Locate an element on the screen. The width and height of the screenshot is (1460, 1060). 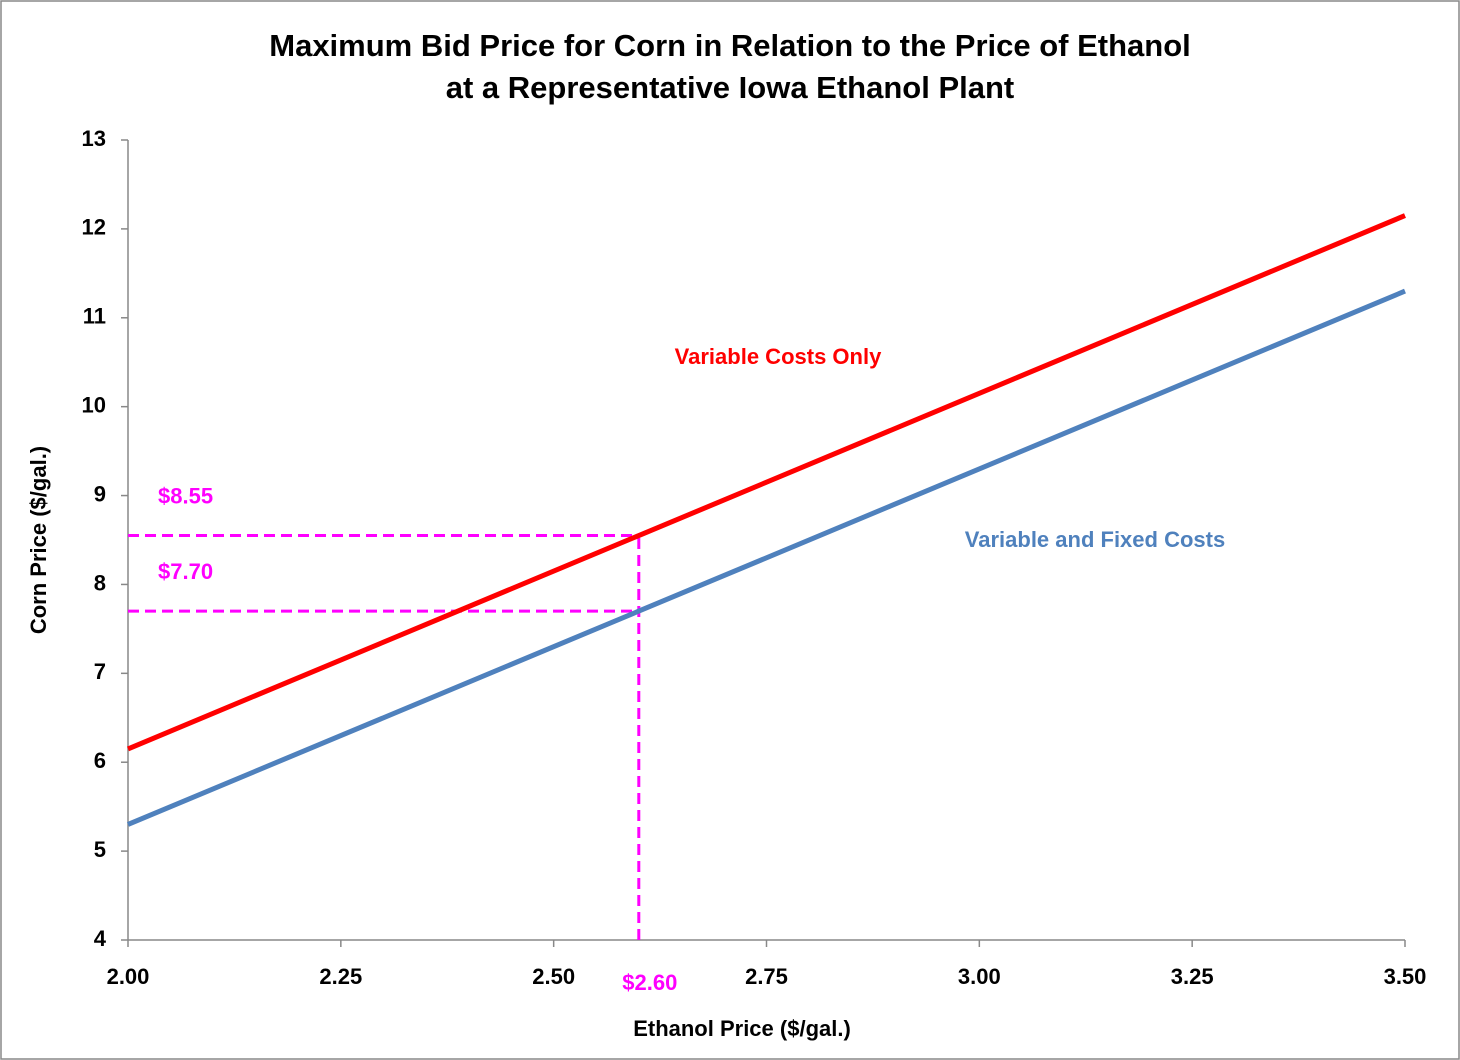
x-tick-label: 2.25 is located at coordinates (340, 976).